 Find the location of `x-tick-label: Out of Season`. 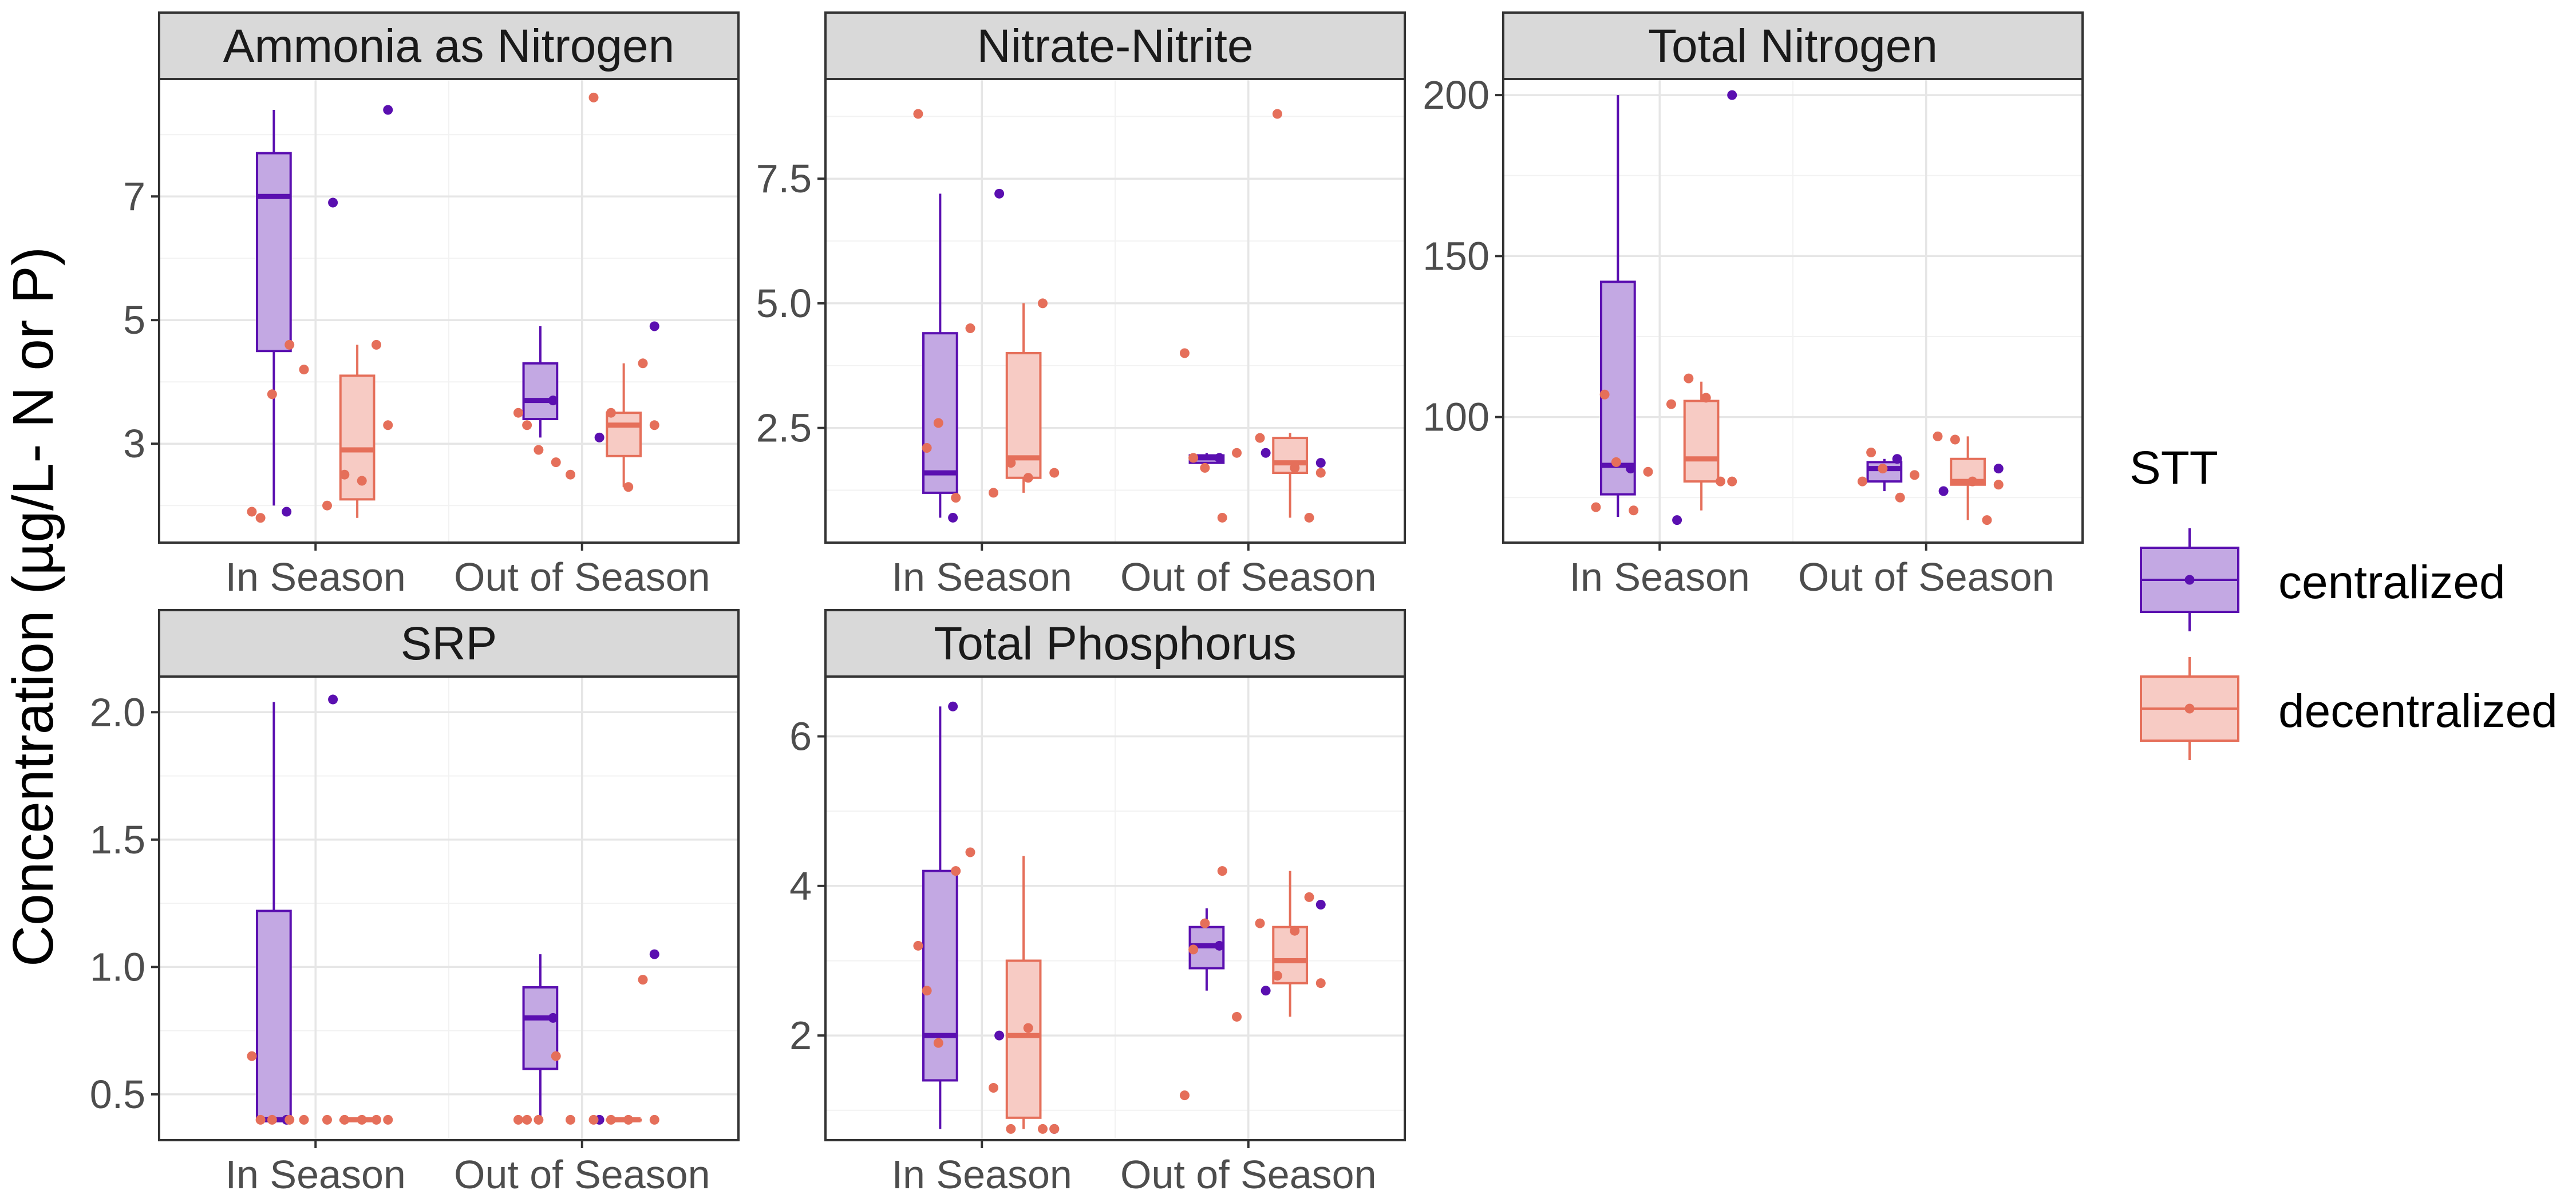

x-tick-label: Out of Season is located at coordinates (582, 577).